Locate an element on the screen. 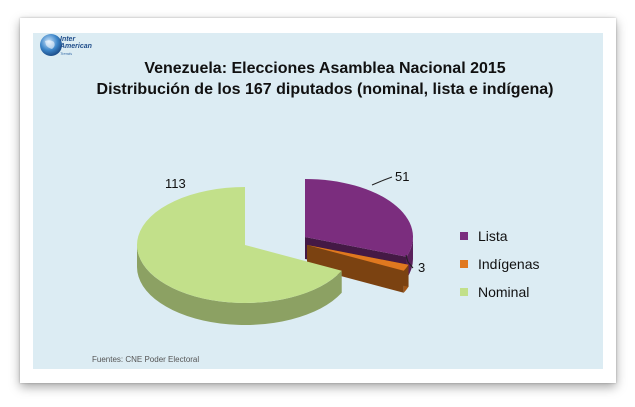 This screenshot has height=407, width=635. legend-label: Lista is located at coordinates (493, 236).